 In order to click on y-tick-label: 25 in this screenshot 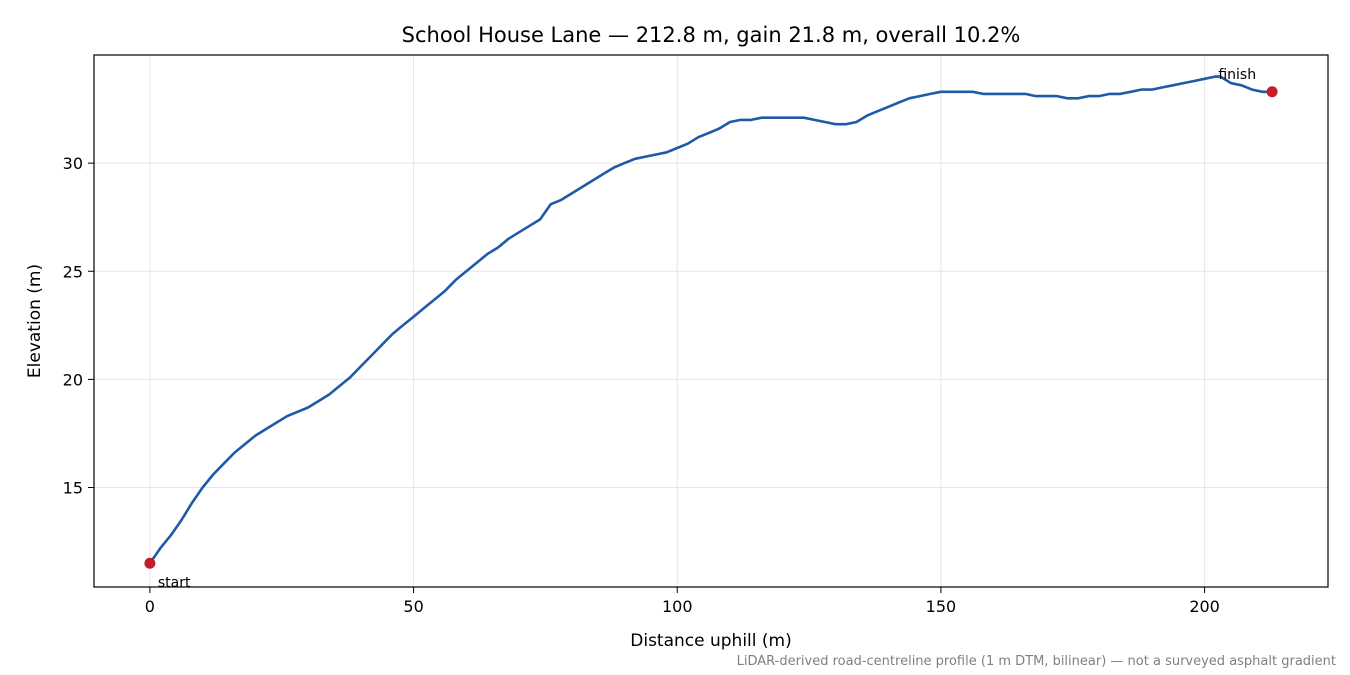, I will do `click(73, 271)`.